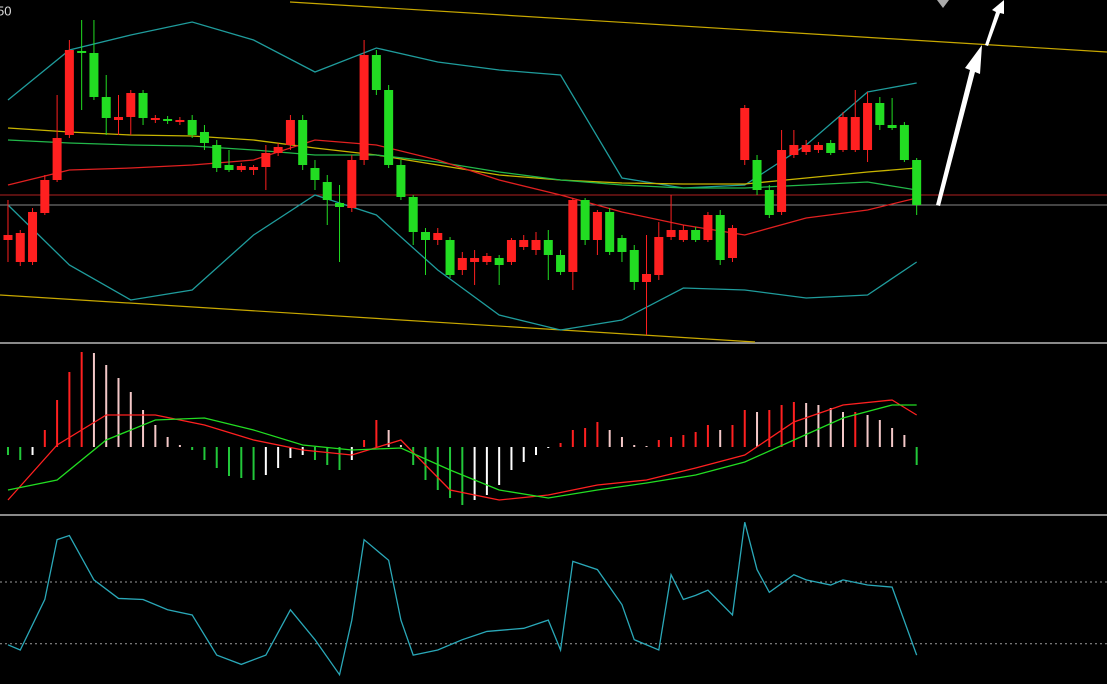 The height and width of the screenshot is (684, 1107). Describe the element at coordinates (943, 4) in the screenshot. I see `marker` at that location.